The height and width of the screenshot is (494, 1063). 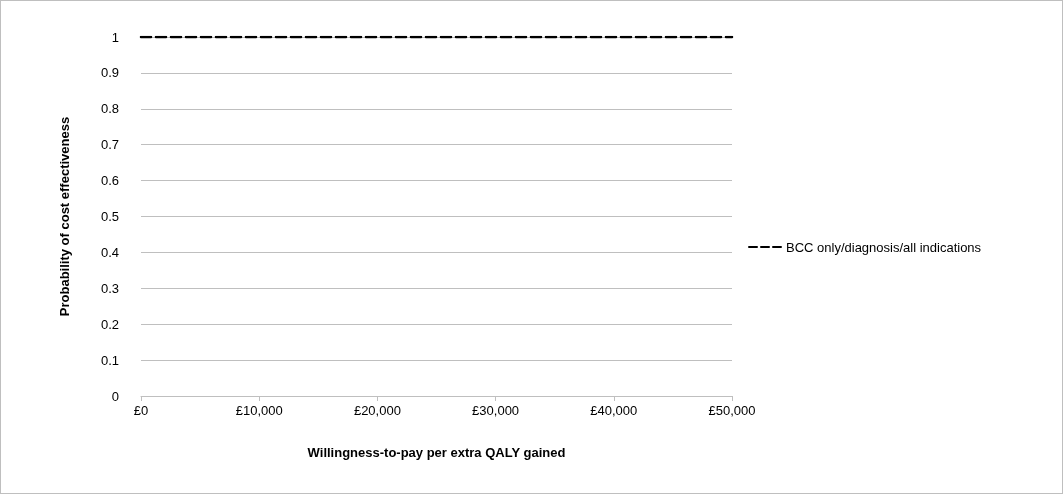 What do you see at coordinates (109, 288) in the screenshot?
I see `y-tick-label: 0.3` at bounding box center [109, 288].